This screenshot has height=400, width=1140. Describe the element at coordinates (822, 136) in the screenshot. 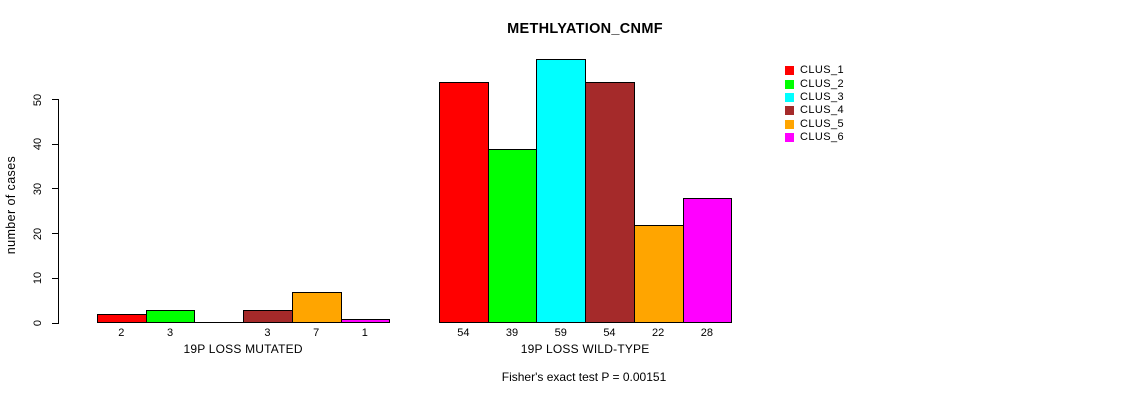

I see `legend-label: CLUS_6` at that location.